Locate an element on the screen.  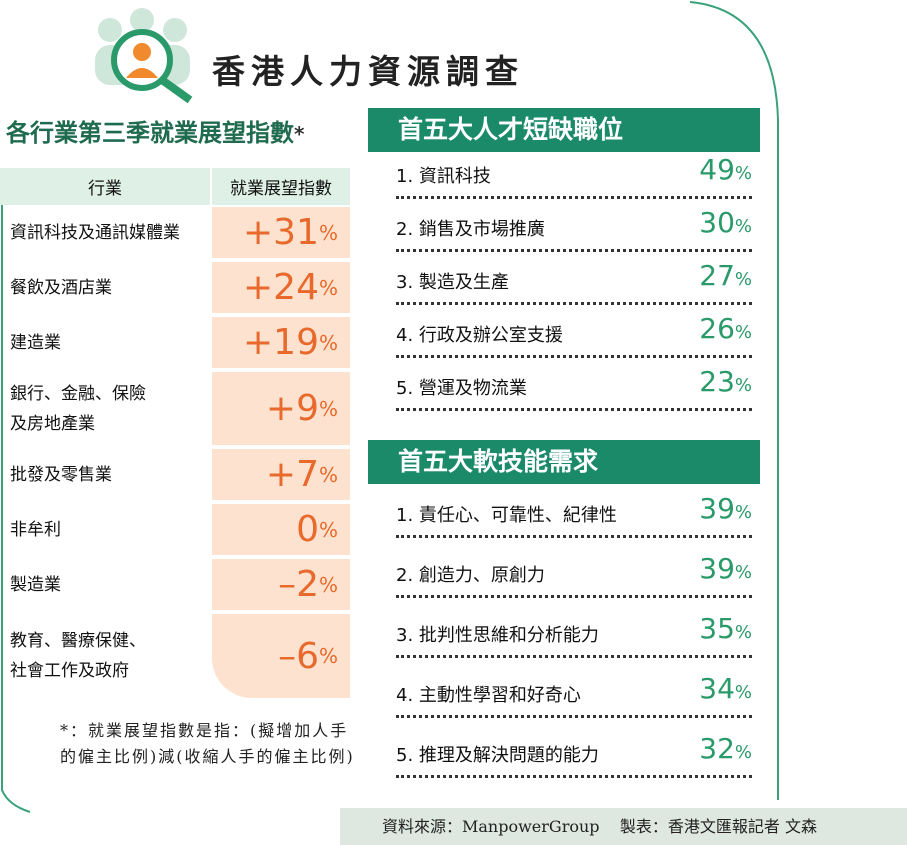
index-value: +9 is located at coordinates (292, 408).